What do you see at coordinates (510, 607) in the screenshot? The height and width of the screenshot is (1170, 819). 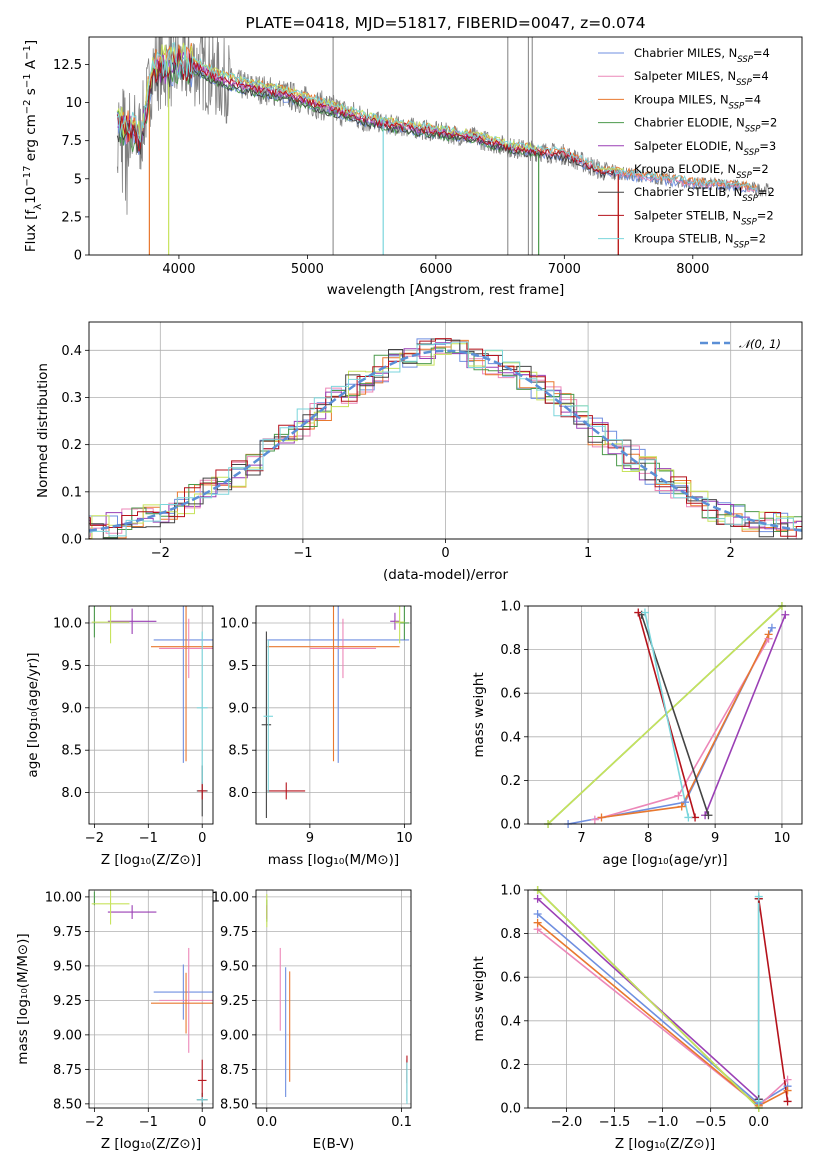 I see `y-tick-label: 1.0` at bounding box center [510, 607].